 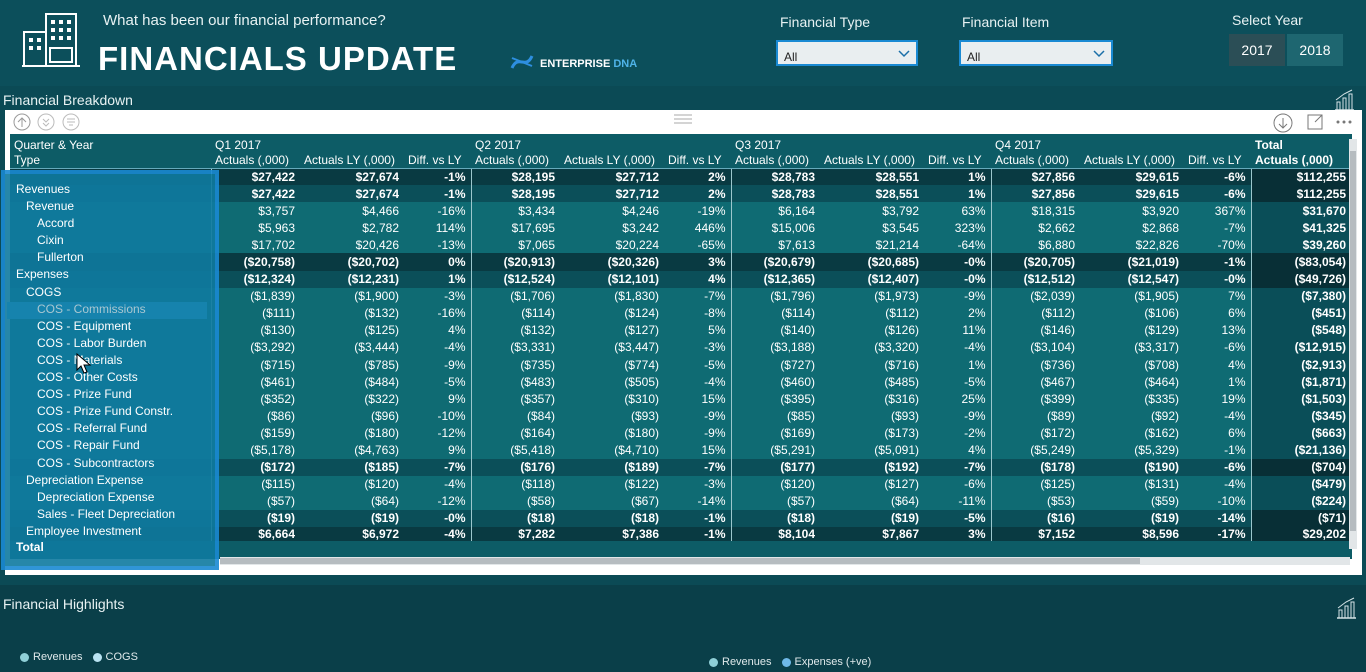 What do you see at coordinates (44, 291) in the screenshot?
I see `row-header-item: COGS` at bounding box center [44, 291].